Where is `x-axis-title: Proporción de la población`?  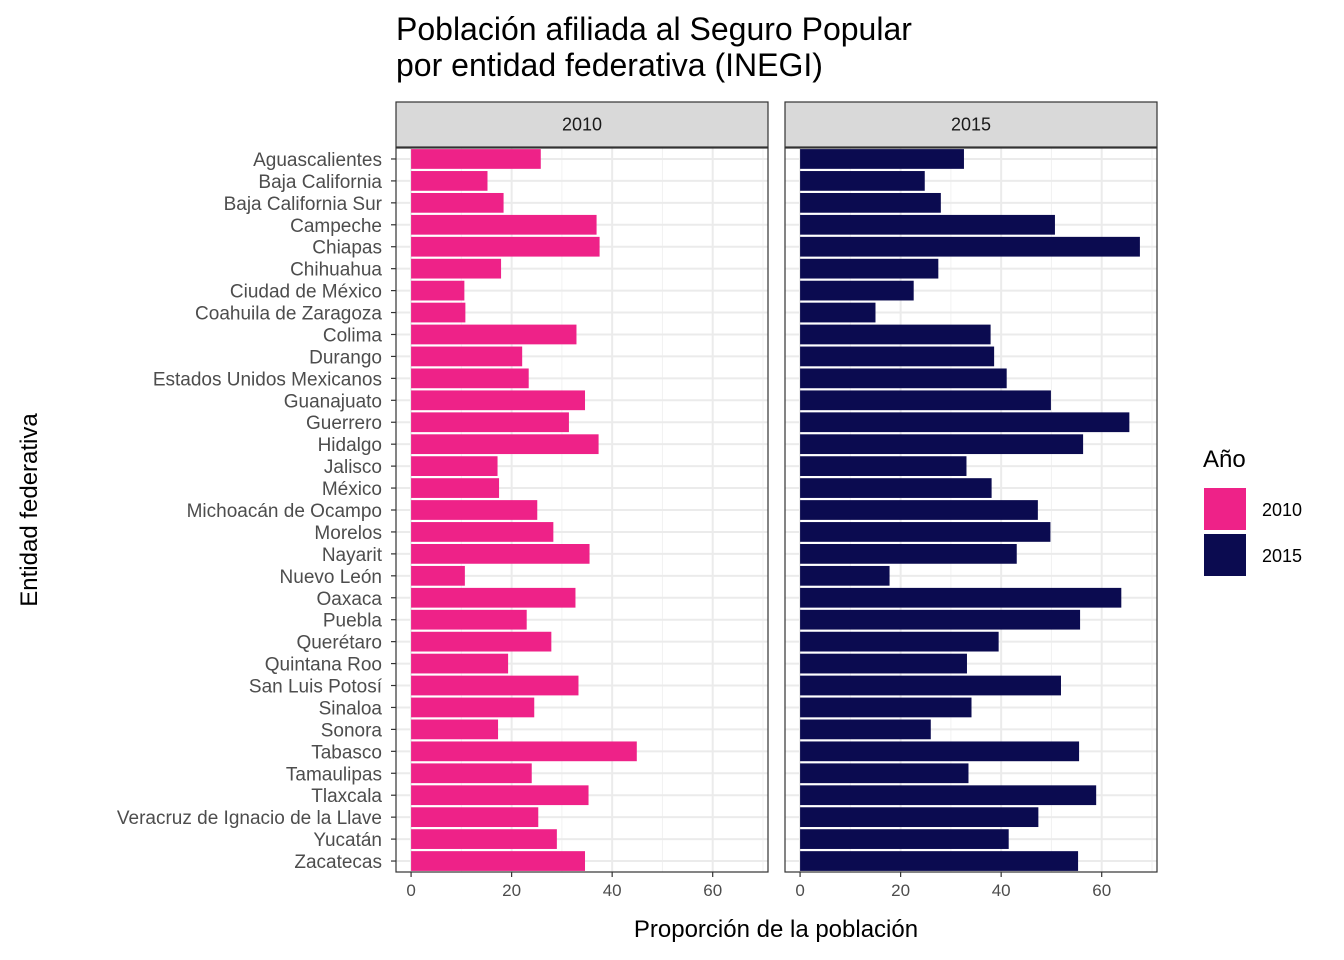
x-axis-title: Proporción de la población is located at coordinates (776, 929).